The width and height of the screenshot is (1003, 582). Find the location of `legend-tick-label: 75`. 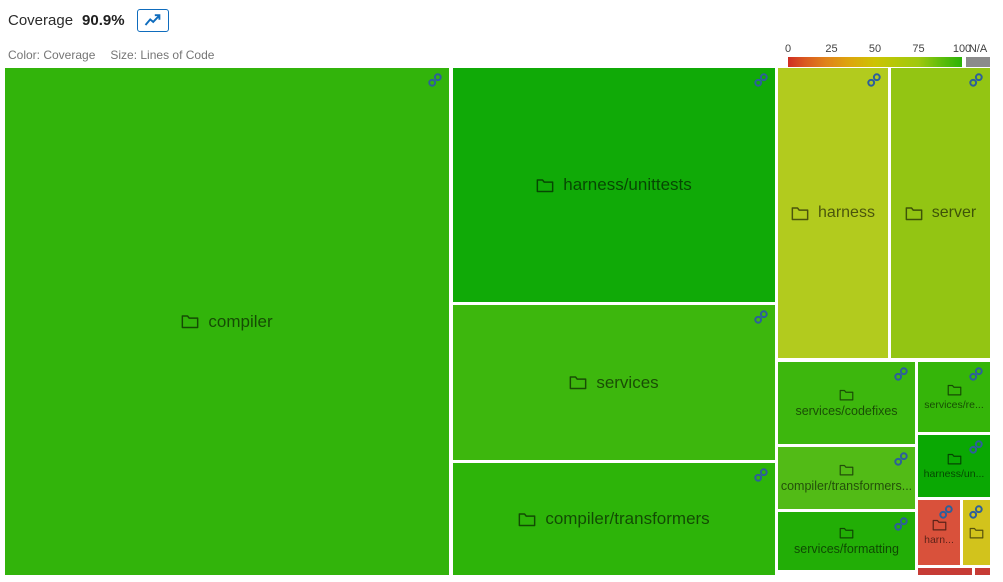

legend-tick-label: 75 is located at coordinates (918, 49).